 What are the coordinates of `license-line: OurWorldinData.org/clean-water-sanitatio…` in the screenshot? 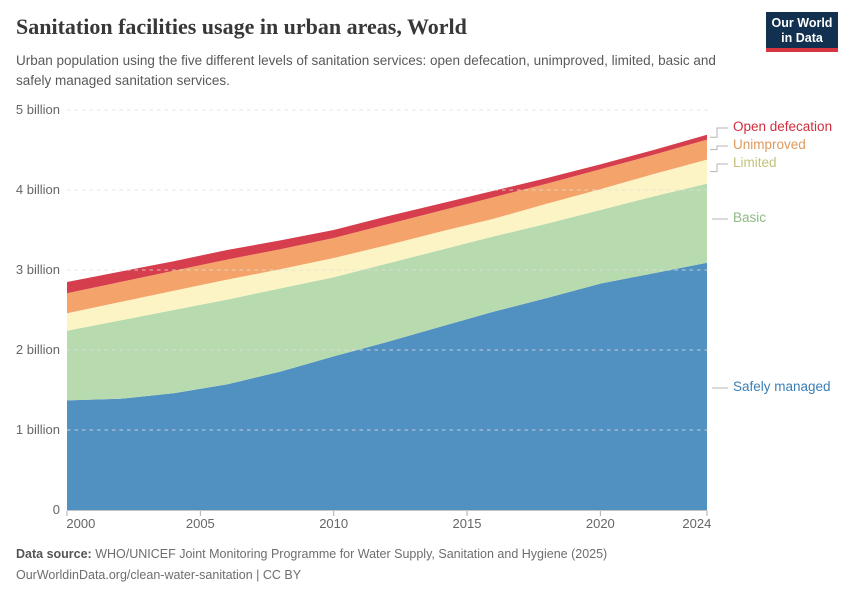 It's located at (158, 575).